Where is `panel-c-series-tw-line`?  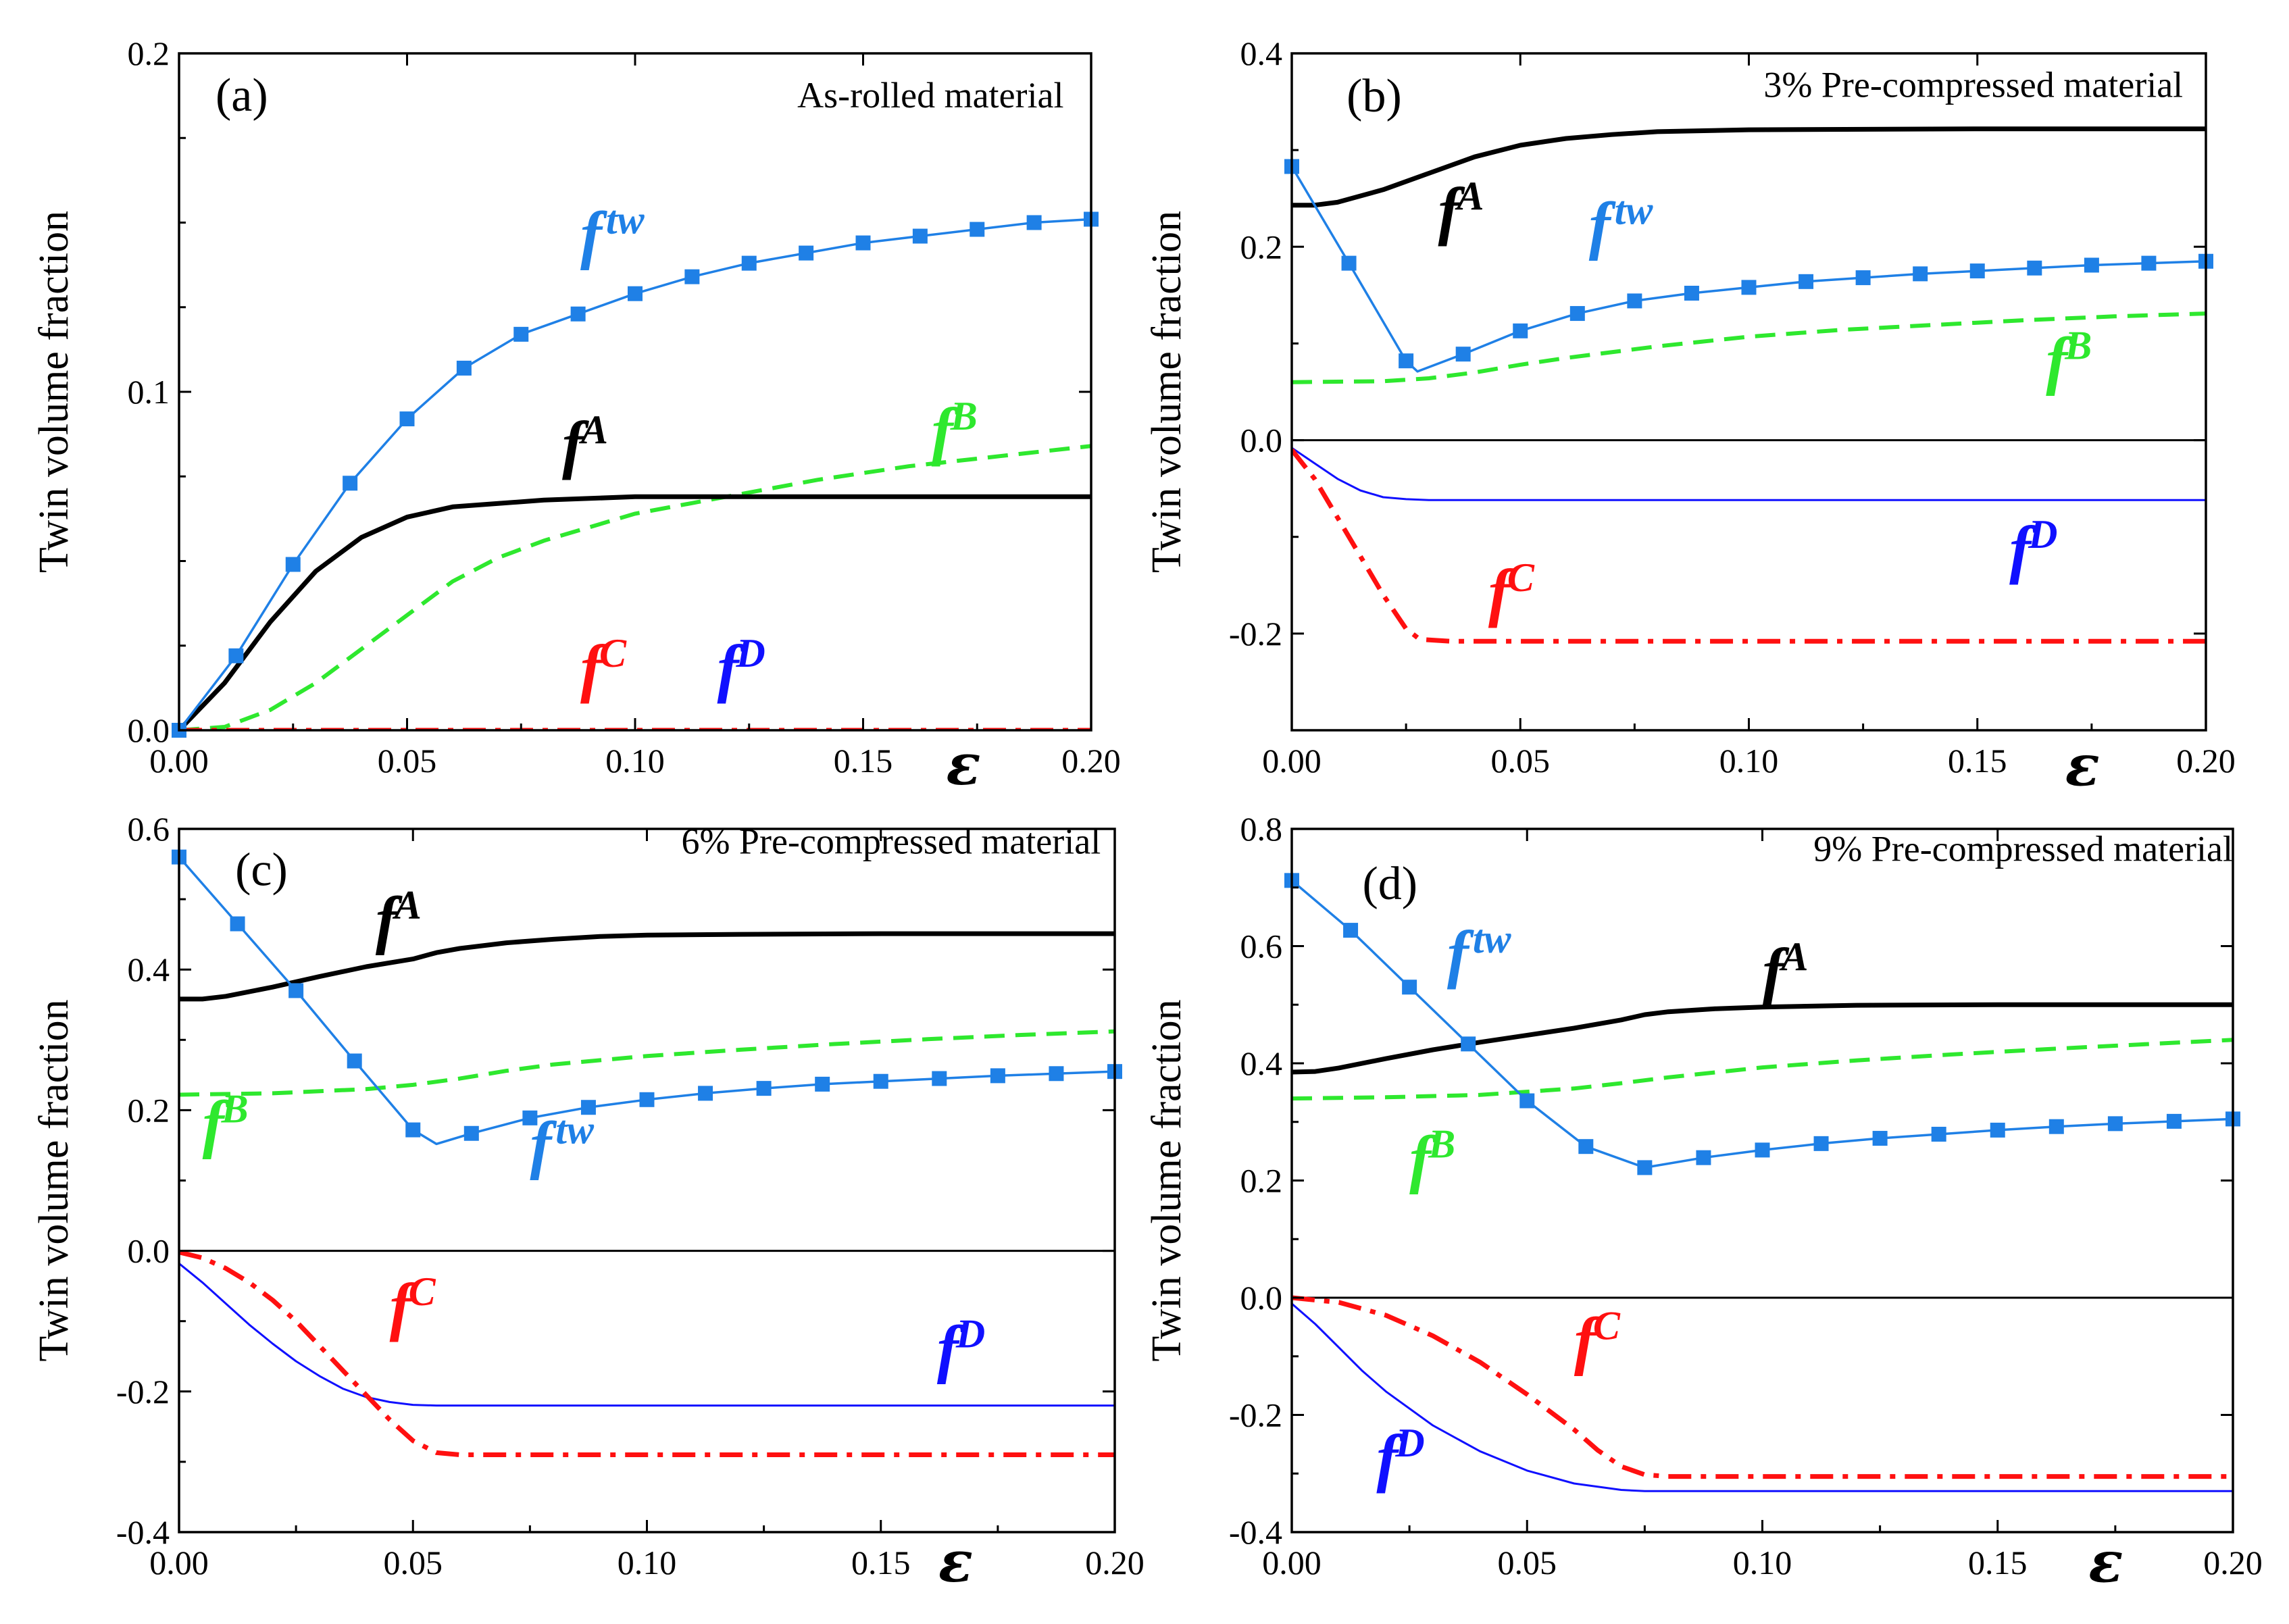 panel-c-series-tw-line is located at coordinates (647, 1001).